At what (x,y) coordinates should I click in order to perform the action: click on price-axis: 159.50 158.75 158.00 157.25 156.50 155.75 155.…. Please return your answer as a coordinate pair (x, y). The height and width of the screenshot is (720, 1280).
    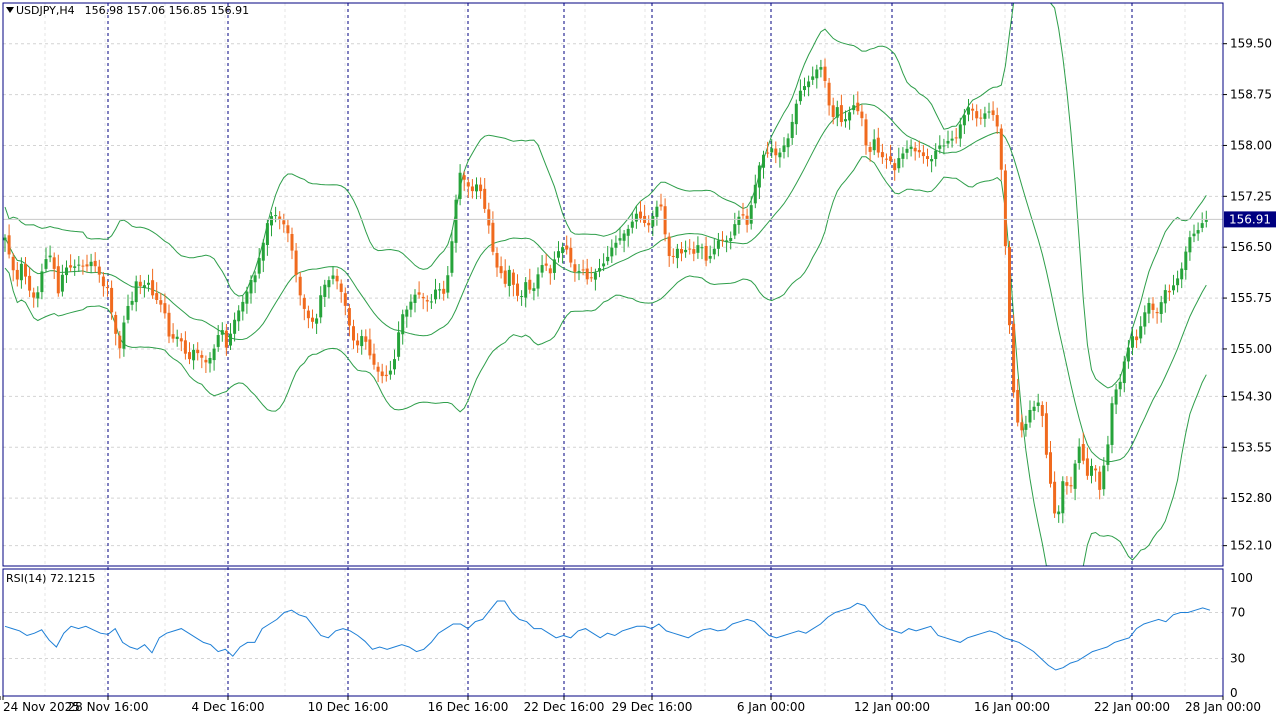
    Looking at the image, I should click on (1249, 295).